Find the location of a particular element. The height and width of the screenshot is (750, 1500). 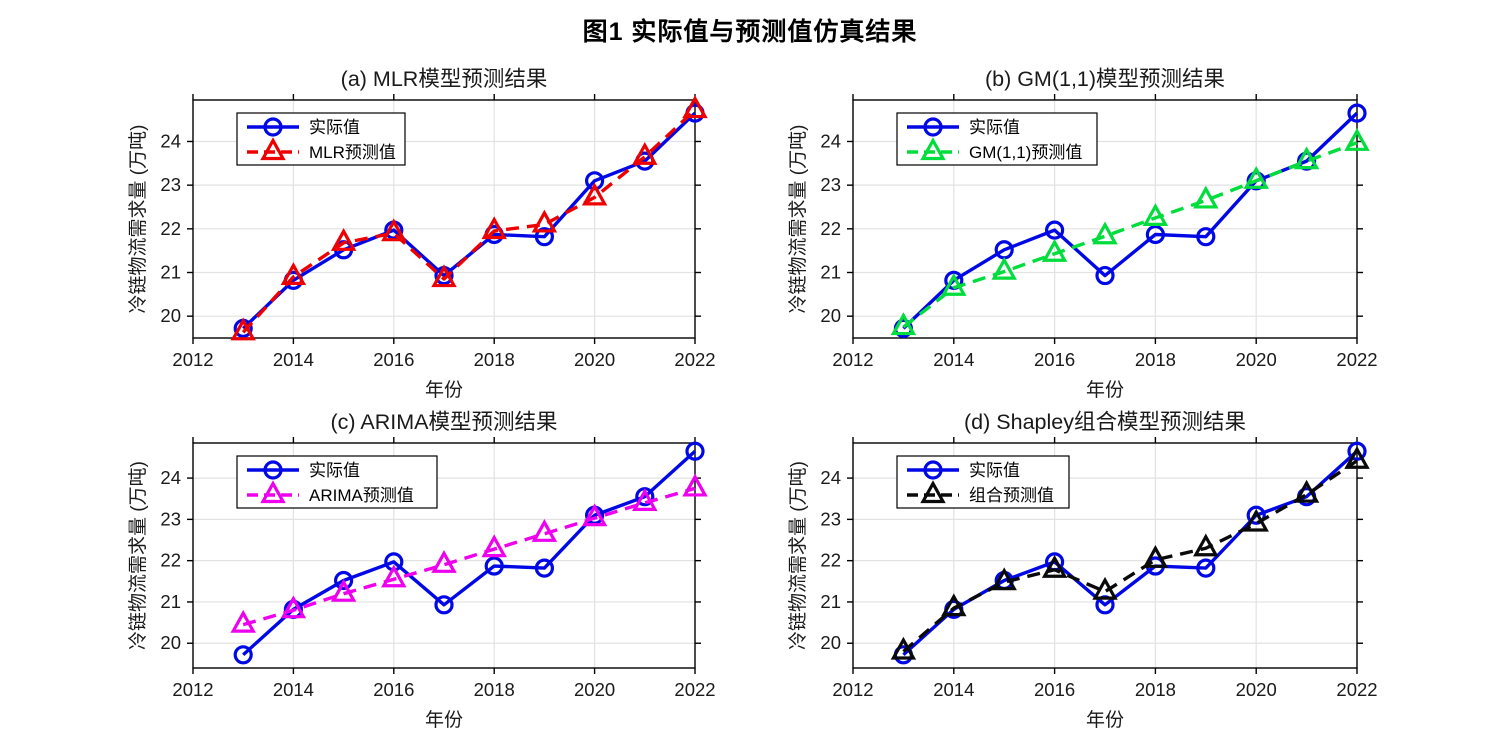

subplot-title: (a) MLR模型预测结果 is located at coordinates (444, 79).